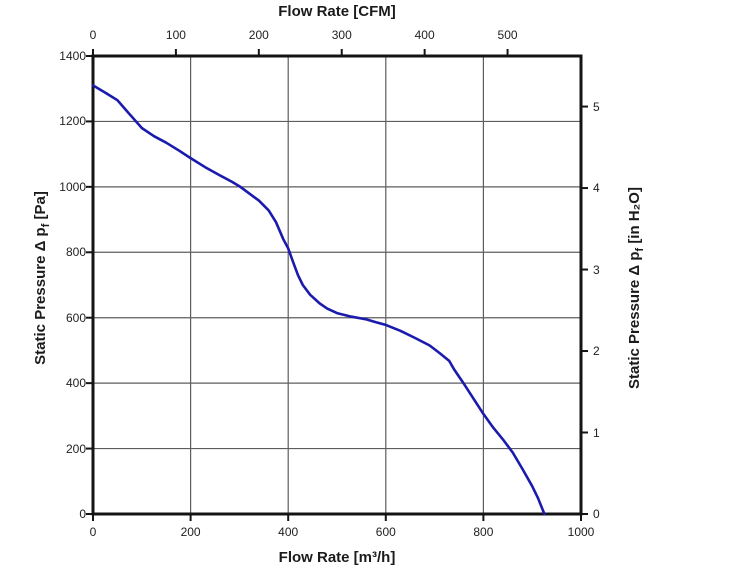 This screenshot has width=750, height=581. What do you see at coordinates (640, 249) in the screenshot?
I see `right-axis-title-subscript: f` at bounding box center [640, 249].